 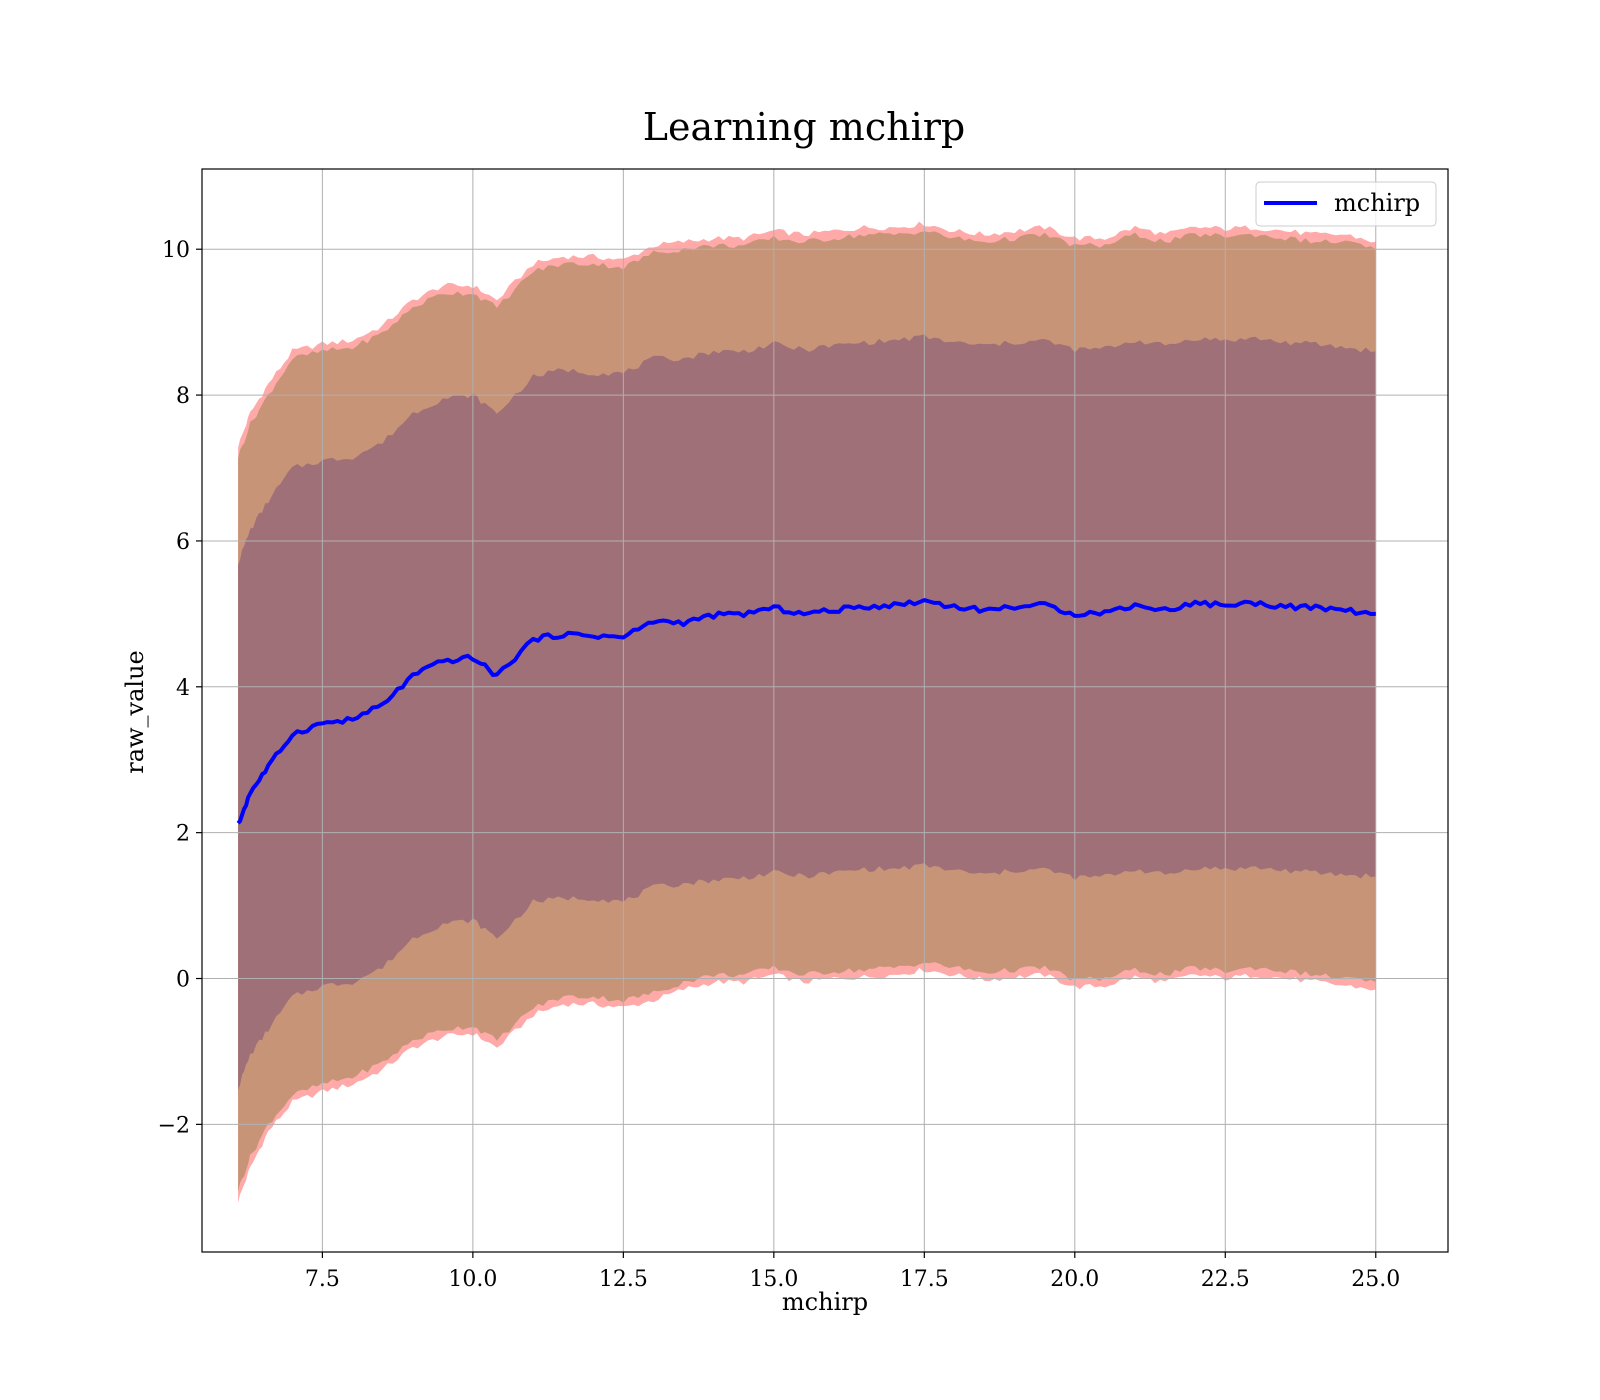 I want to click on y-tick-label: 2, so click(x=183, y=834).